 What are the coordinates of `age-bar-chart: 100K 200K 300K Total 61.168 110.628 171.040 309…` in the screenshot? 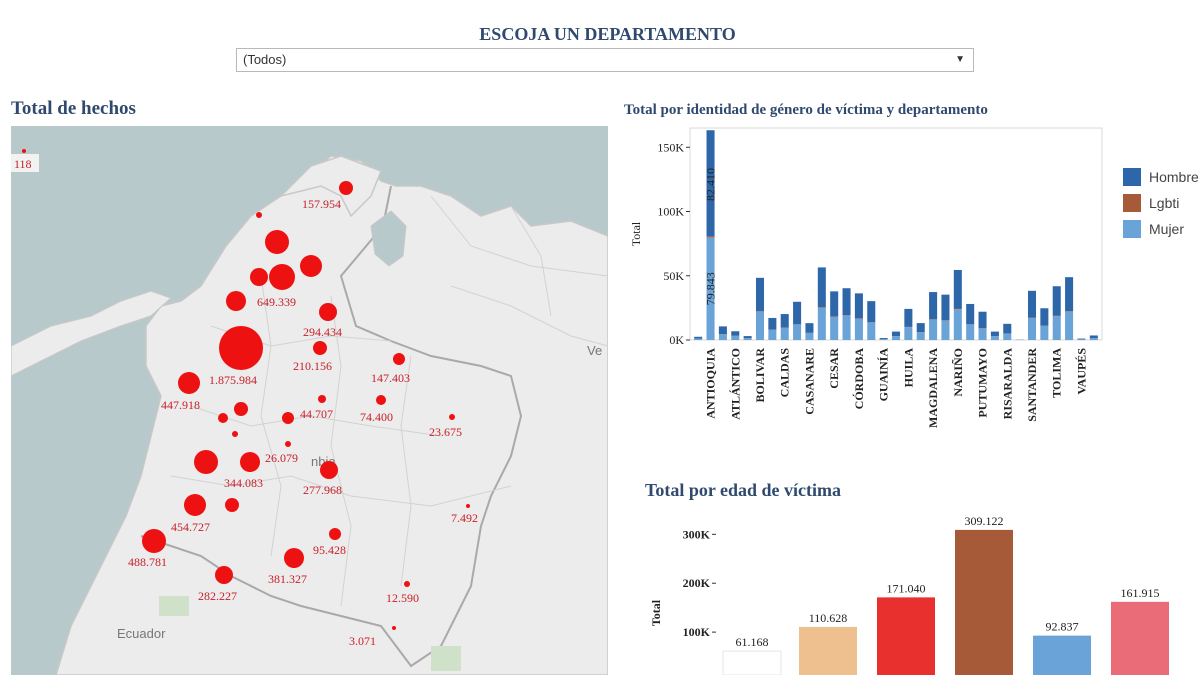 It's located at (910, 590).